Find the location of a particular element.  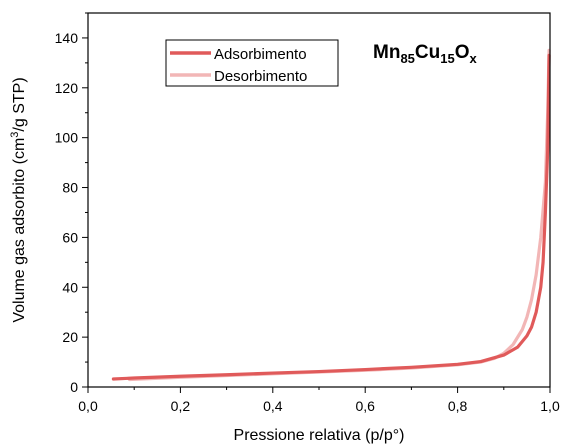

y-label-sup: 3 is located at coordinates (15, 135).